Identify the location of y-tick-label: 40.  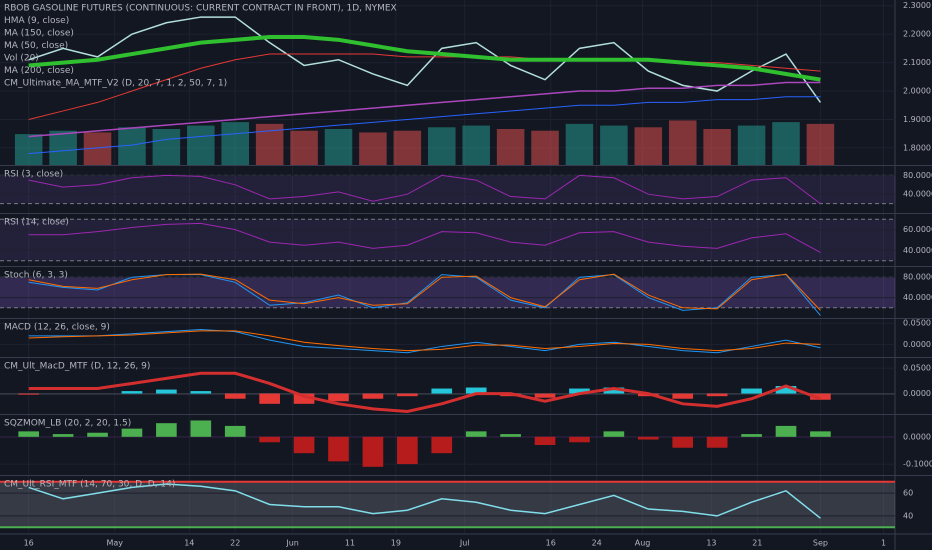
(908, 515).